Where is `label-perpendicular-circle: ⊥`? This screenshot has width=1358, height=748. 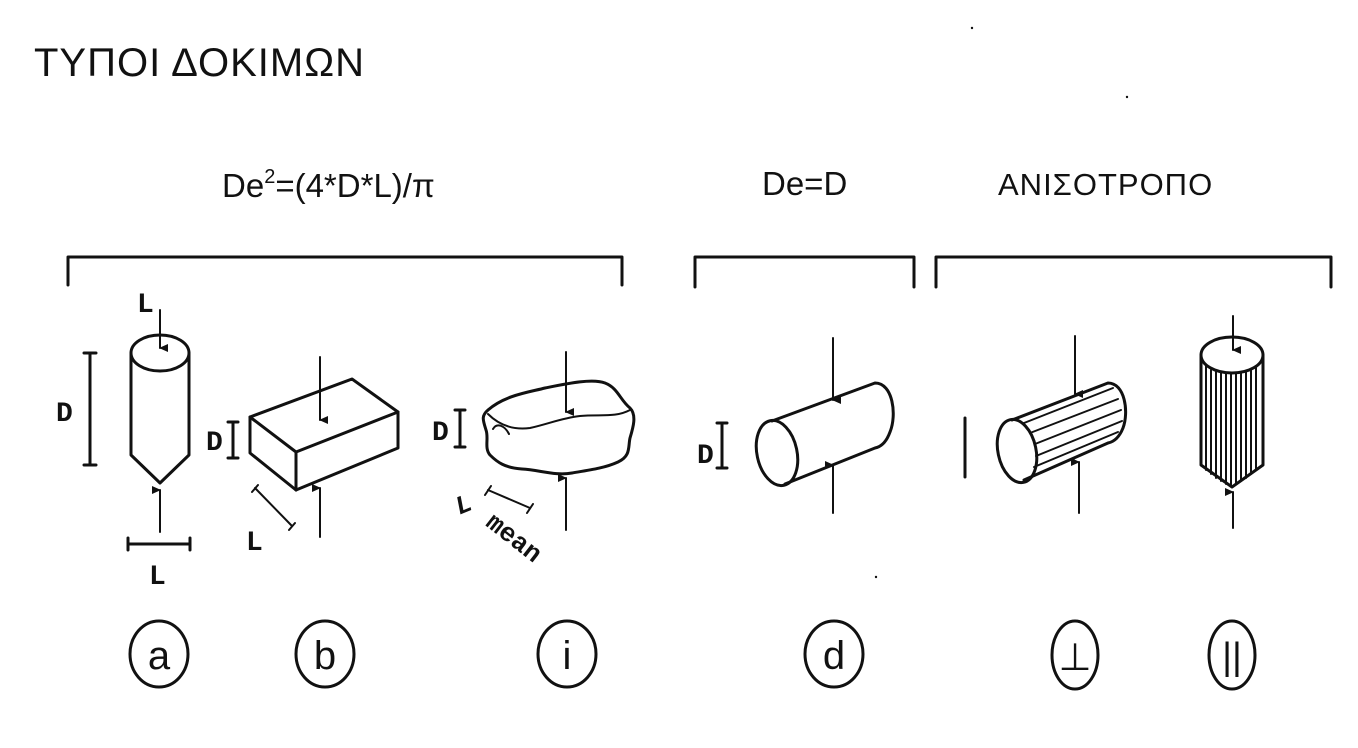
label-perpendicular-circle: ⊥ is located at coordinates (1075, 655).